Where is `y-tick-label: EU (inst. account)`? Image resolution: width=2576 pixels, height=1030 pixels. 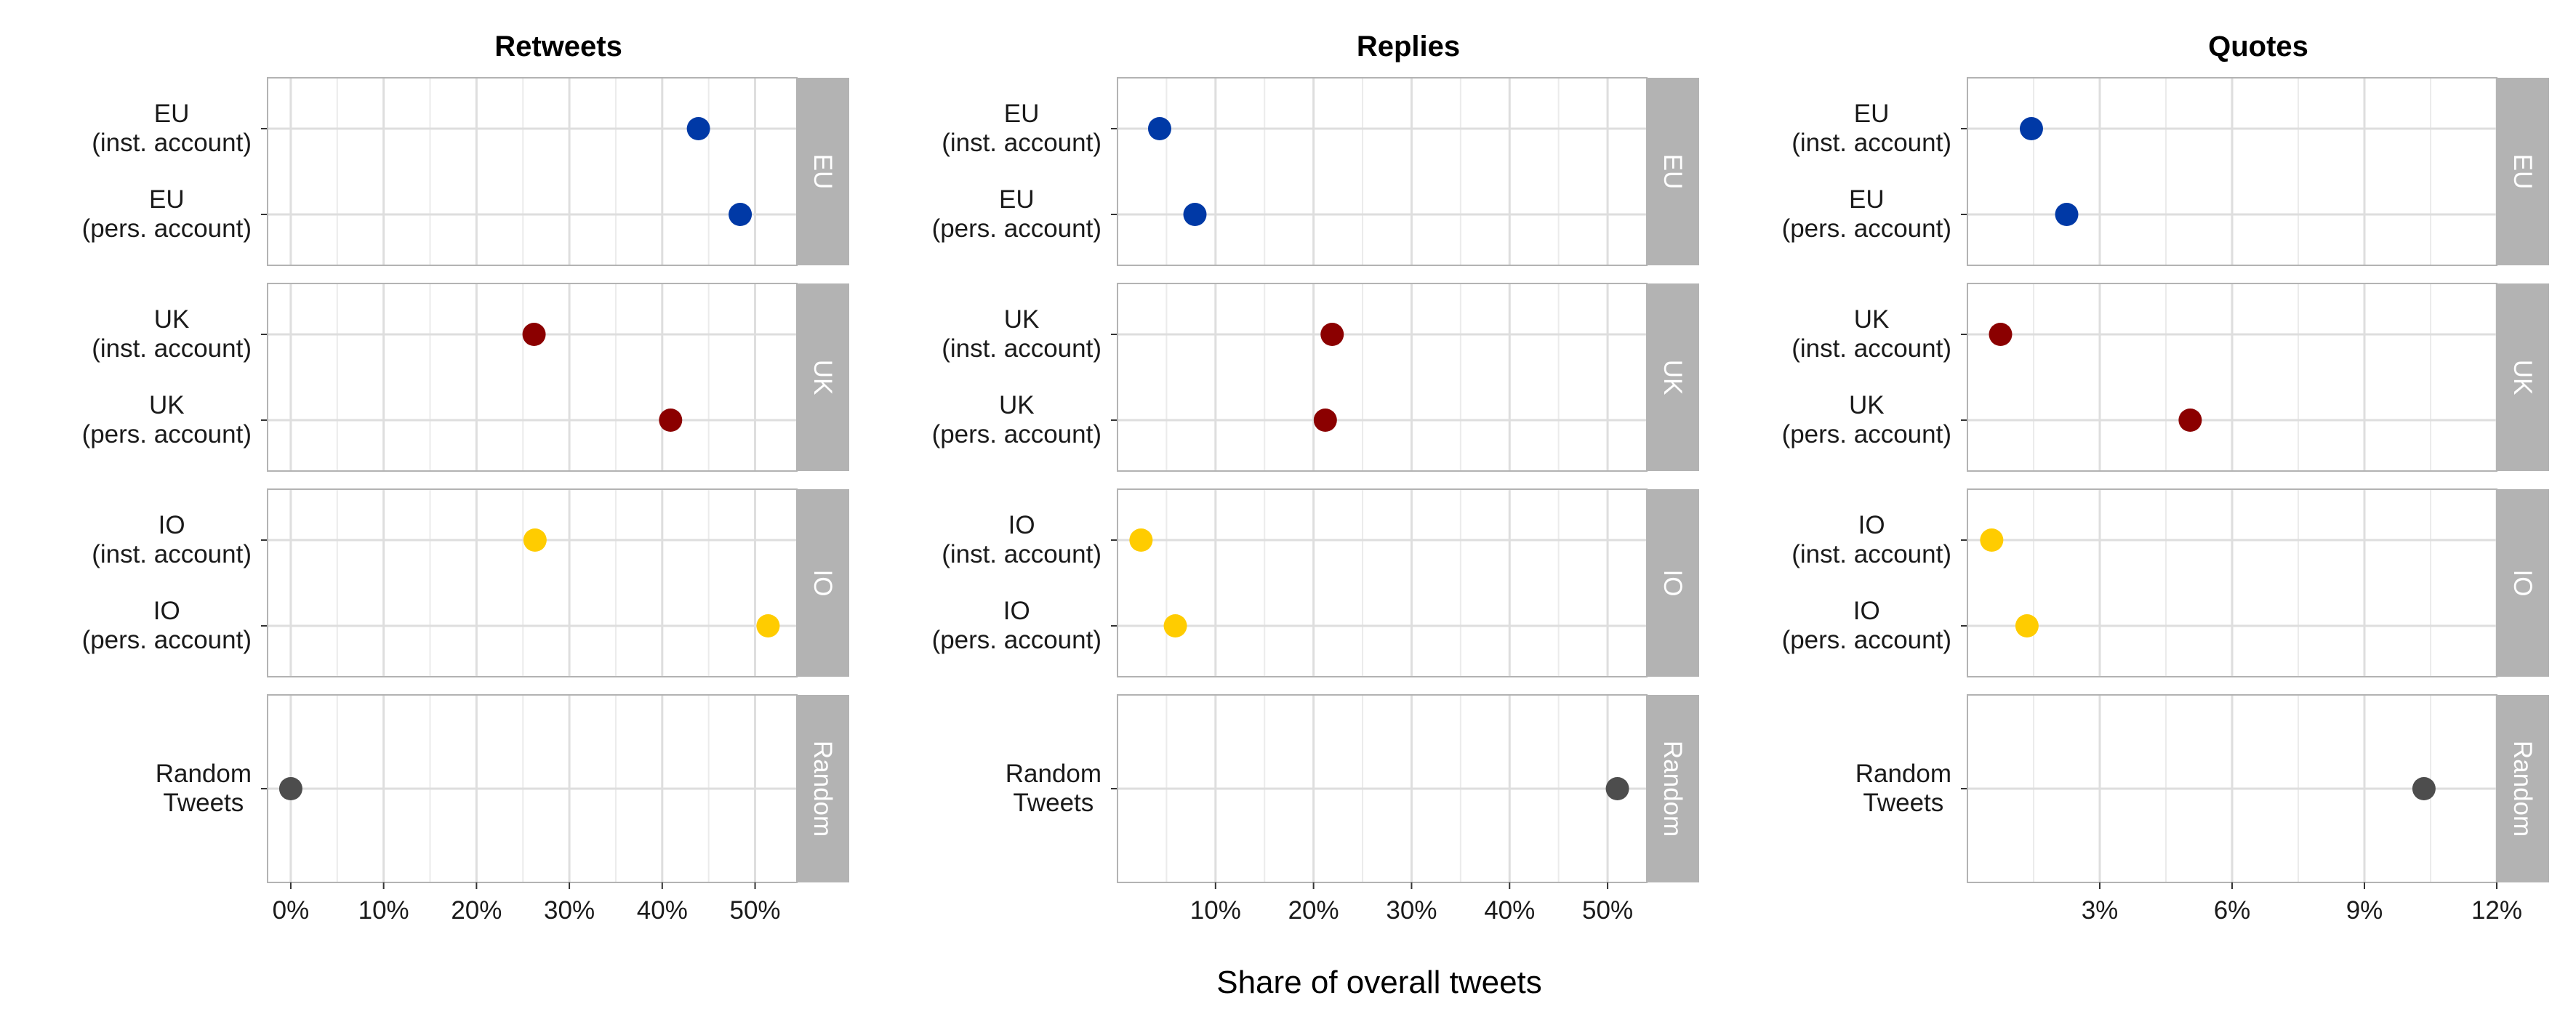 y-tick-label: EU (inst. account) is located at coordinates (1871, 128).